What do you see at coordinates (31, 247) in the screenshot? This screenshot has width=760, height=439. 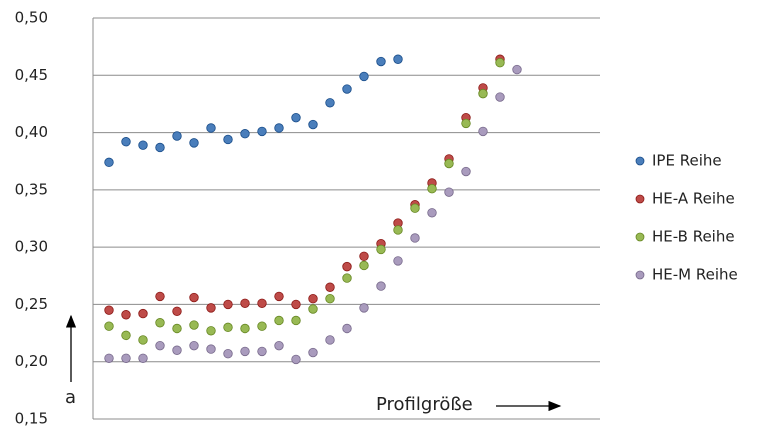 I see `y-tick-label: 0,30` at bounding box center [31, 247].